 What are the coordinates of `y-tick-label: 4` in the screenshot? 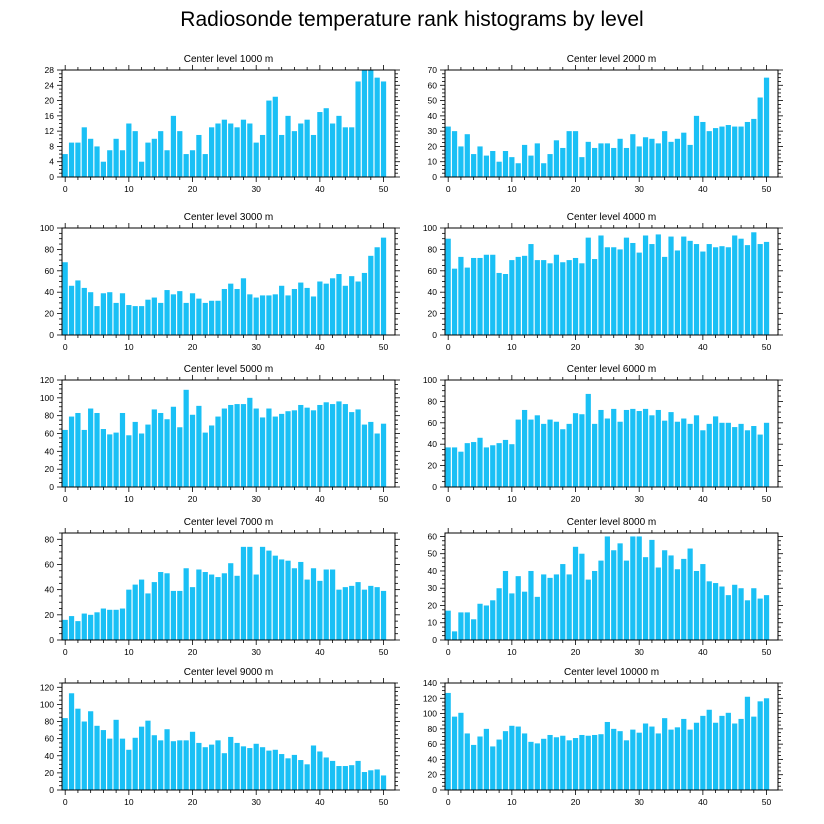 It's located at (51, 162).